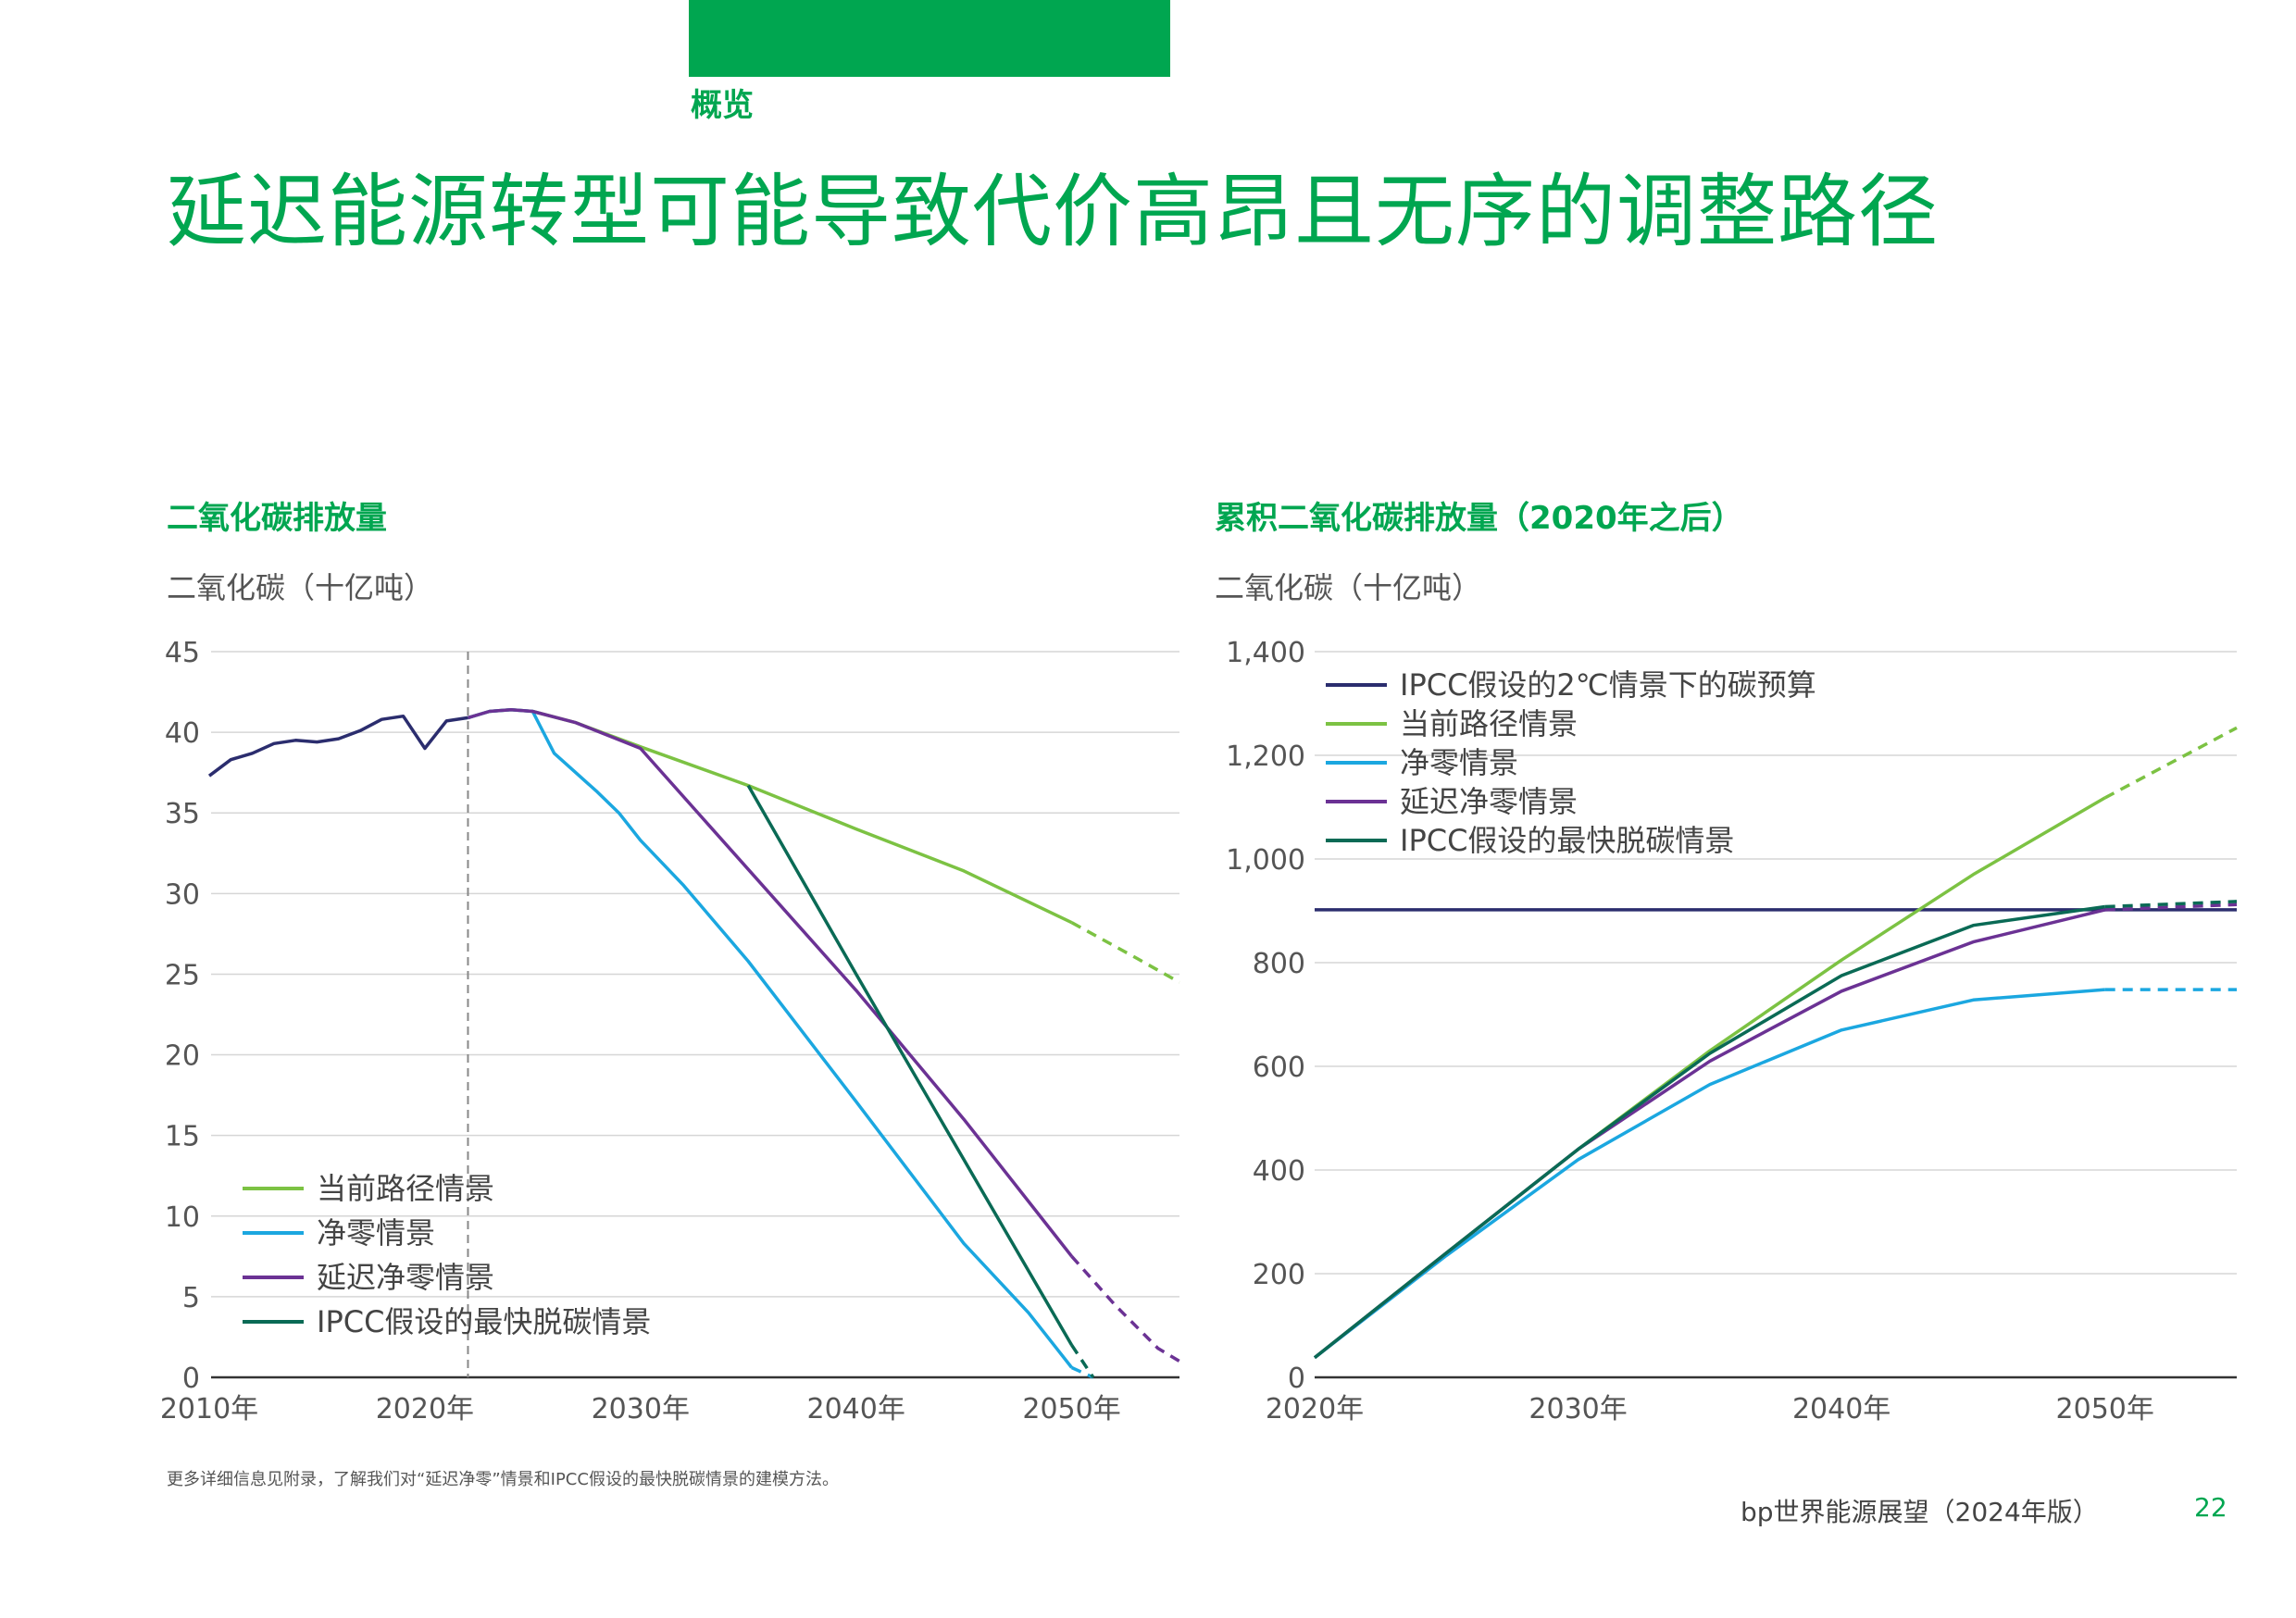 The height and width of the screenshot is (1618, 2296). I want to click on page-title: 延迟能源转型可能导致代价高昂且无序的调整路径, so click(1053, 212).